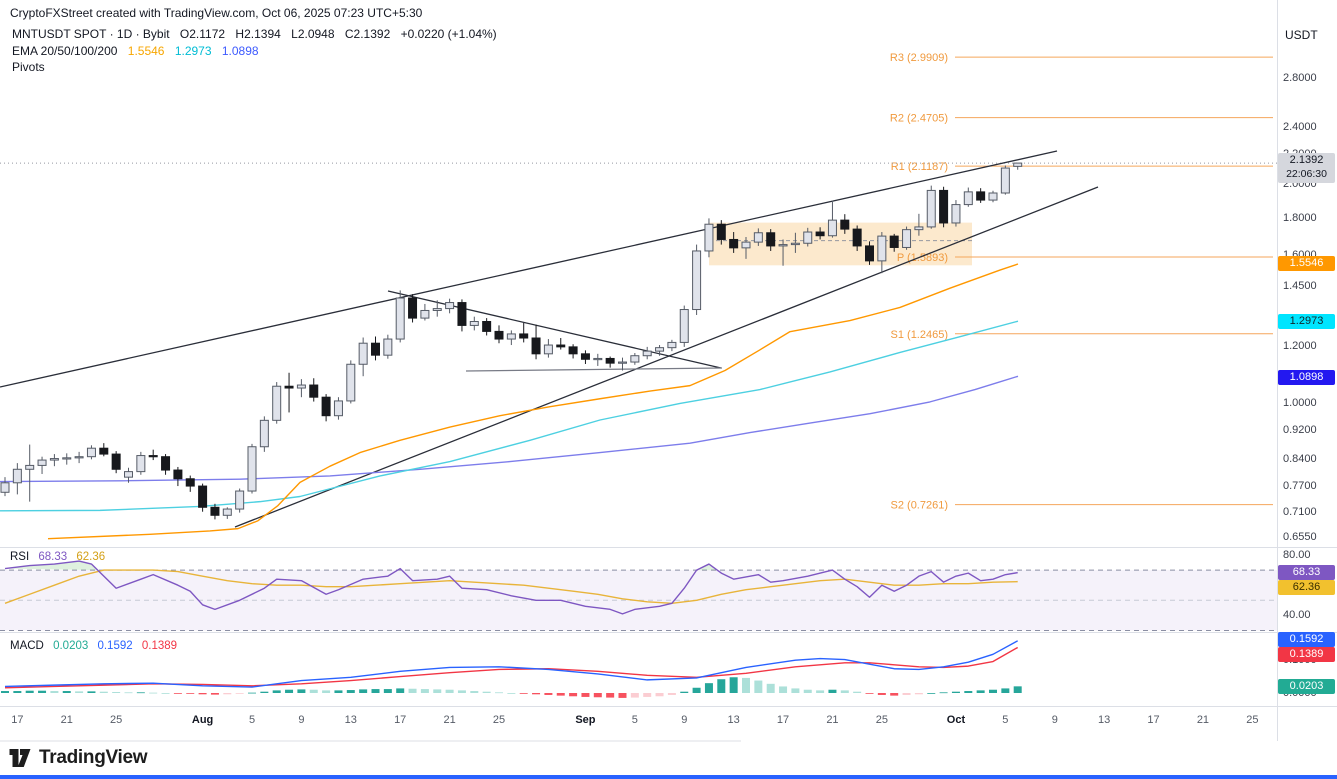 The width and height of the screenshot is (1337, 779). Describe the element at coordinates (1300, 429) in the screenshot. I see `price-axis-tick: 0.9200` at that location.